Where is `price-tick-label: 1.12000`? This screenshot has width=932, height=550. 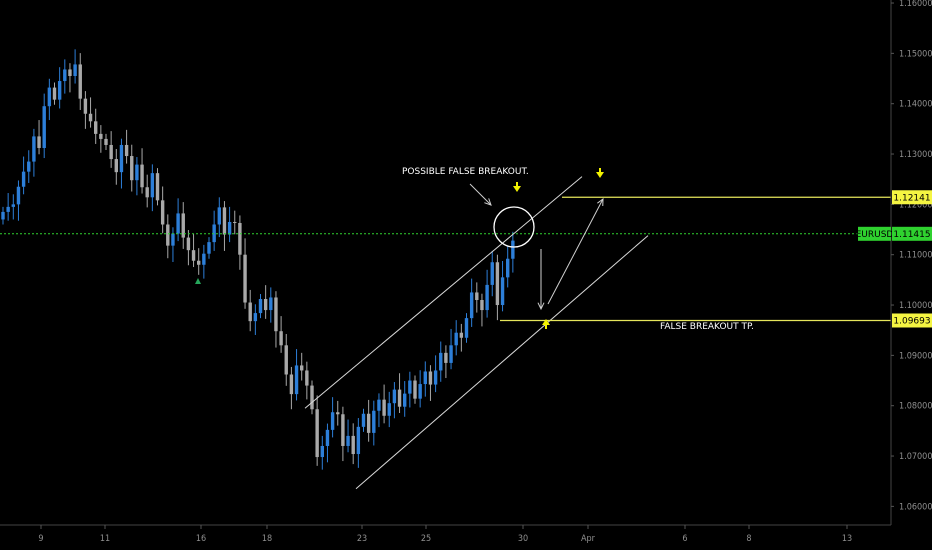
price-tick-label: 1.12000 is located at coordinates (915, 205).